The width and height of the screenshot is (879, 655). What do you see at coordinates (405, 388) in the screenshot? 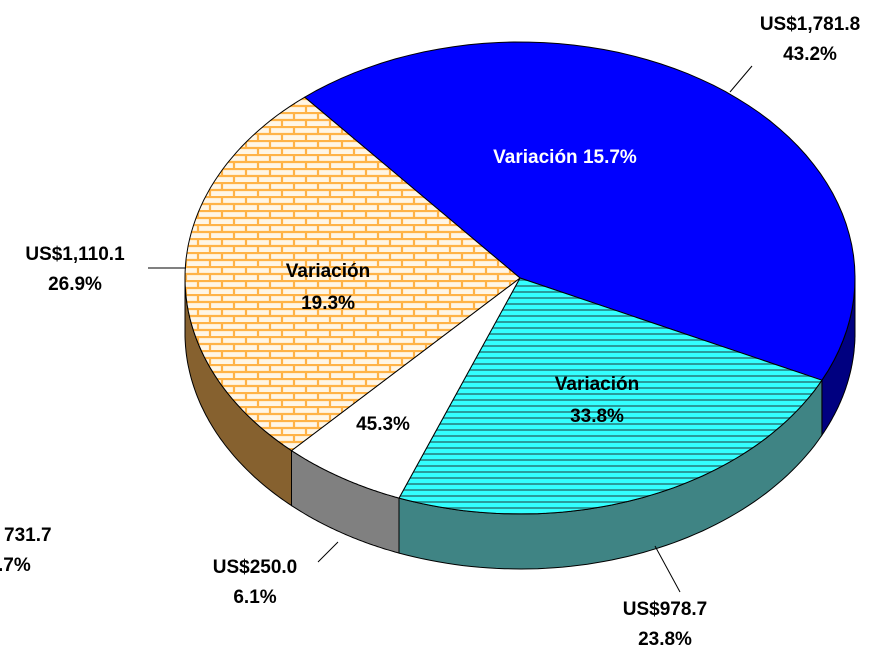
I see `pie-slice` at bounding box center [405, 388].